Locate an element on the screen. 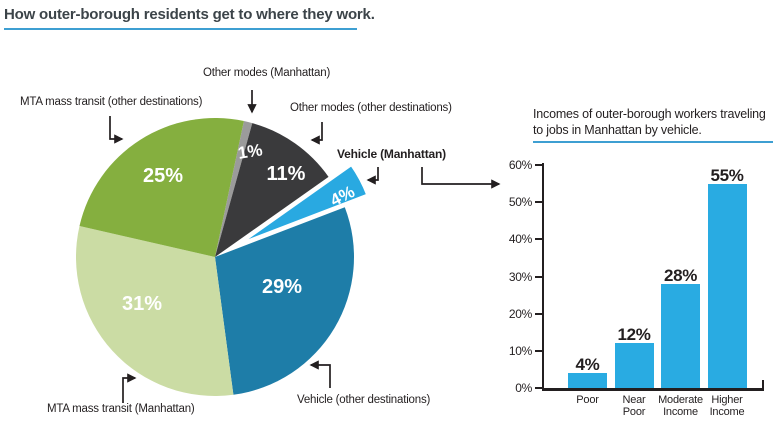 This screenshot has width=780, height=446. pie-value-label: 1% is located at coordinates (250, 151).